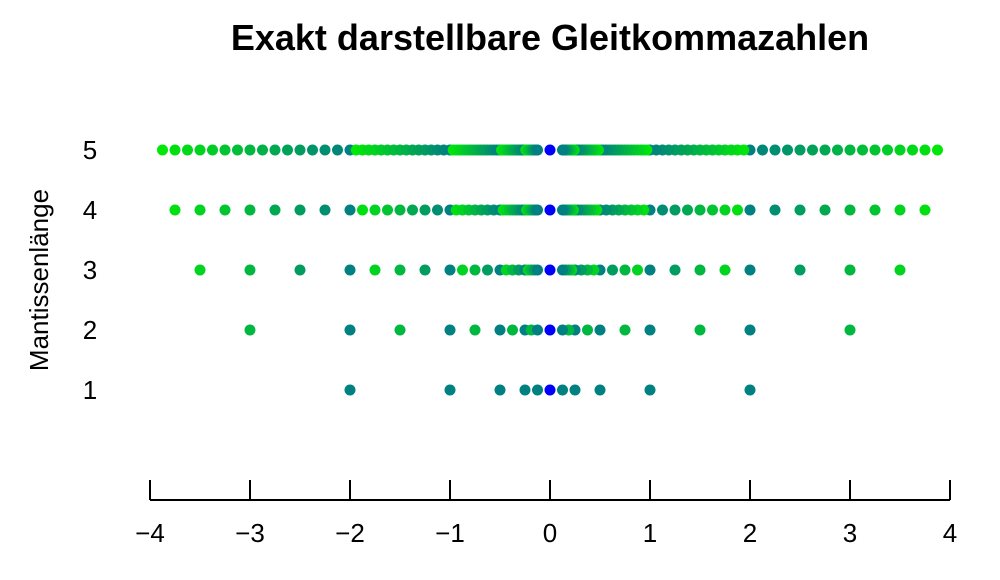  Describe the element at coordinates (950, 533) in the screenshot. I see `x-tick-label: 4` at that location.